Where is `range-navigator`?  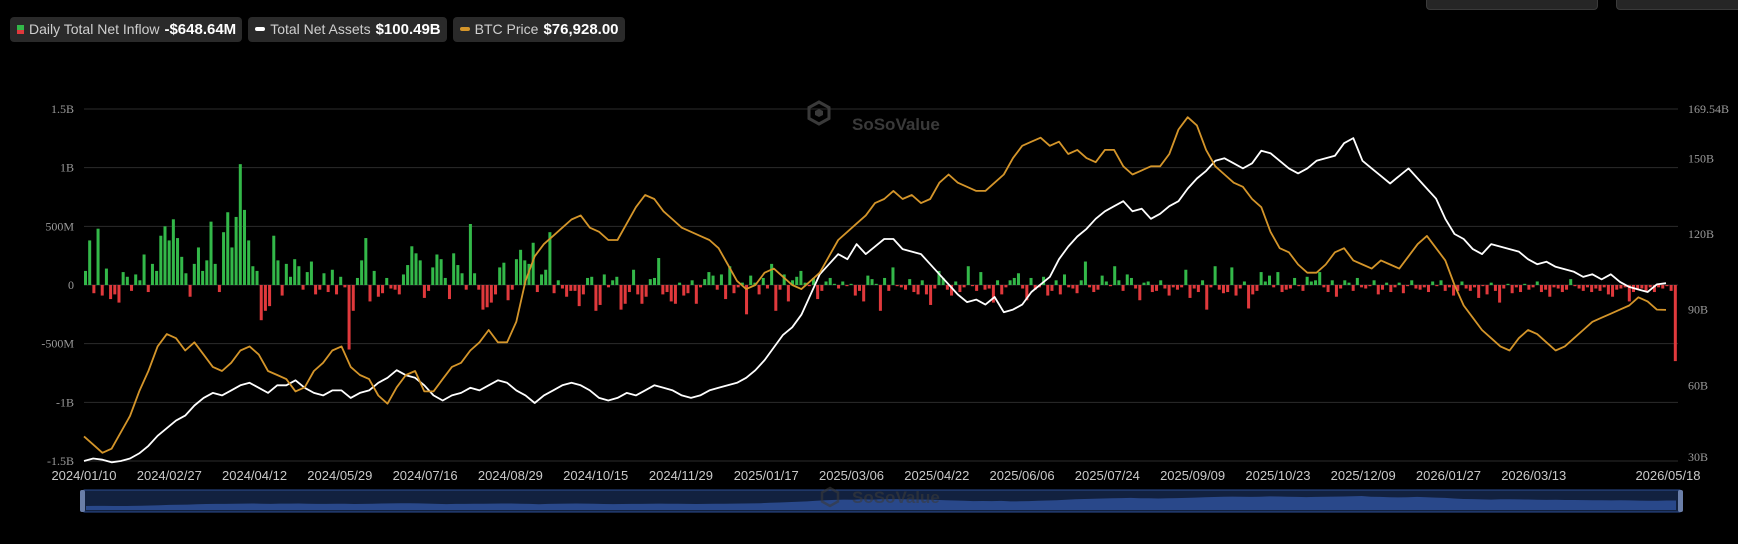
range-navigator is located at coordinates (881, 501).